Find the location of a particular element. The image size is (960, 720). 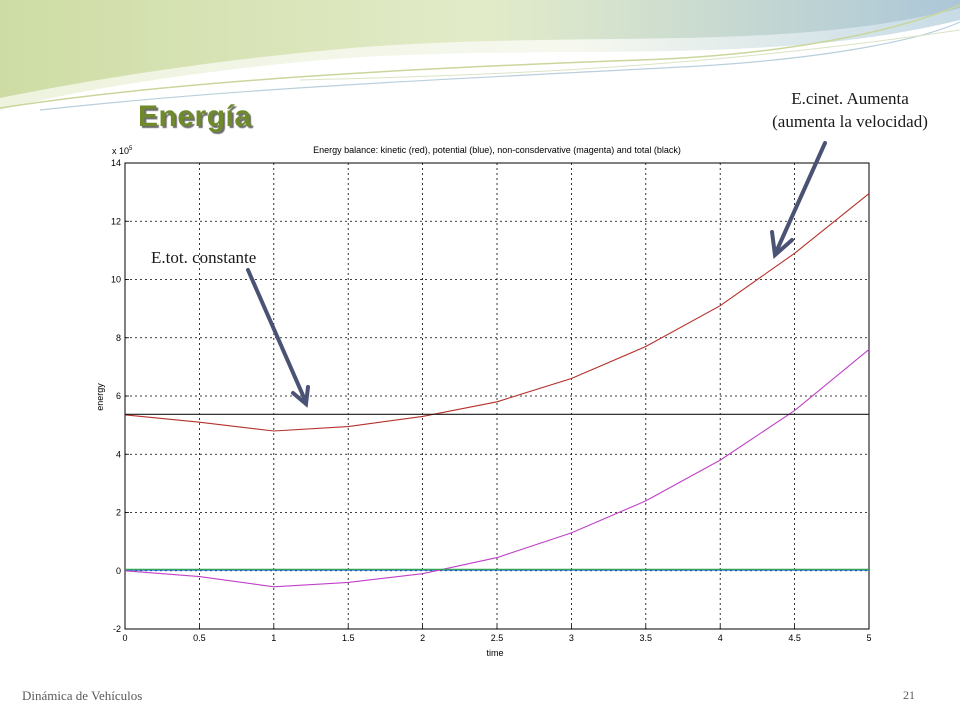

kinetic-annotation: E.cinet. Aumenta (aumenta la velocidad) is located at coordinates (850, 110).